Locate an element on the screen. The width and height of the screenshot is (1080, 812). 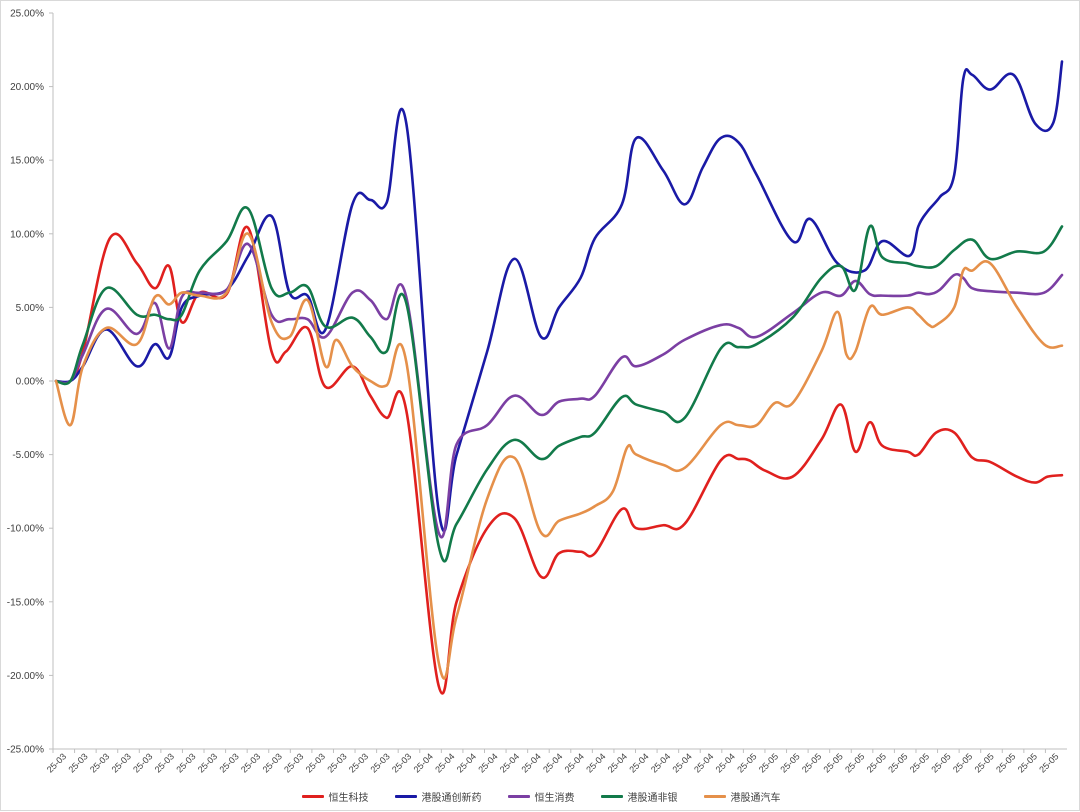
legend-label: 恒生科技 is located at coordinates (348, 798).